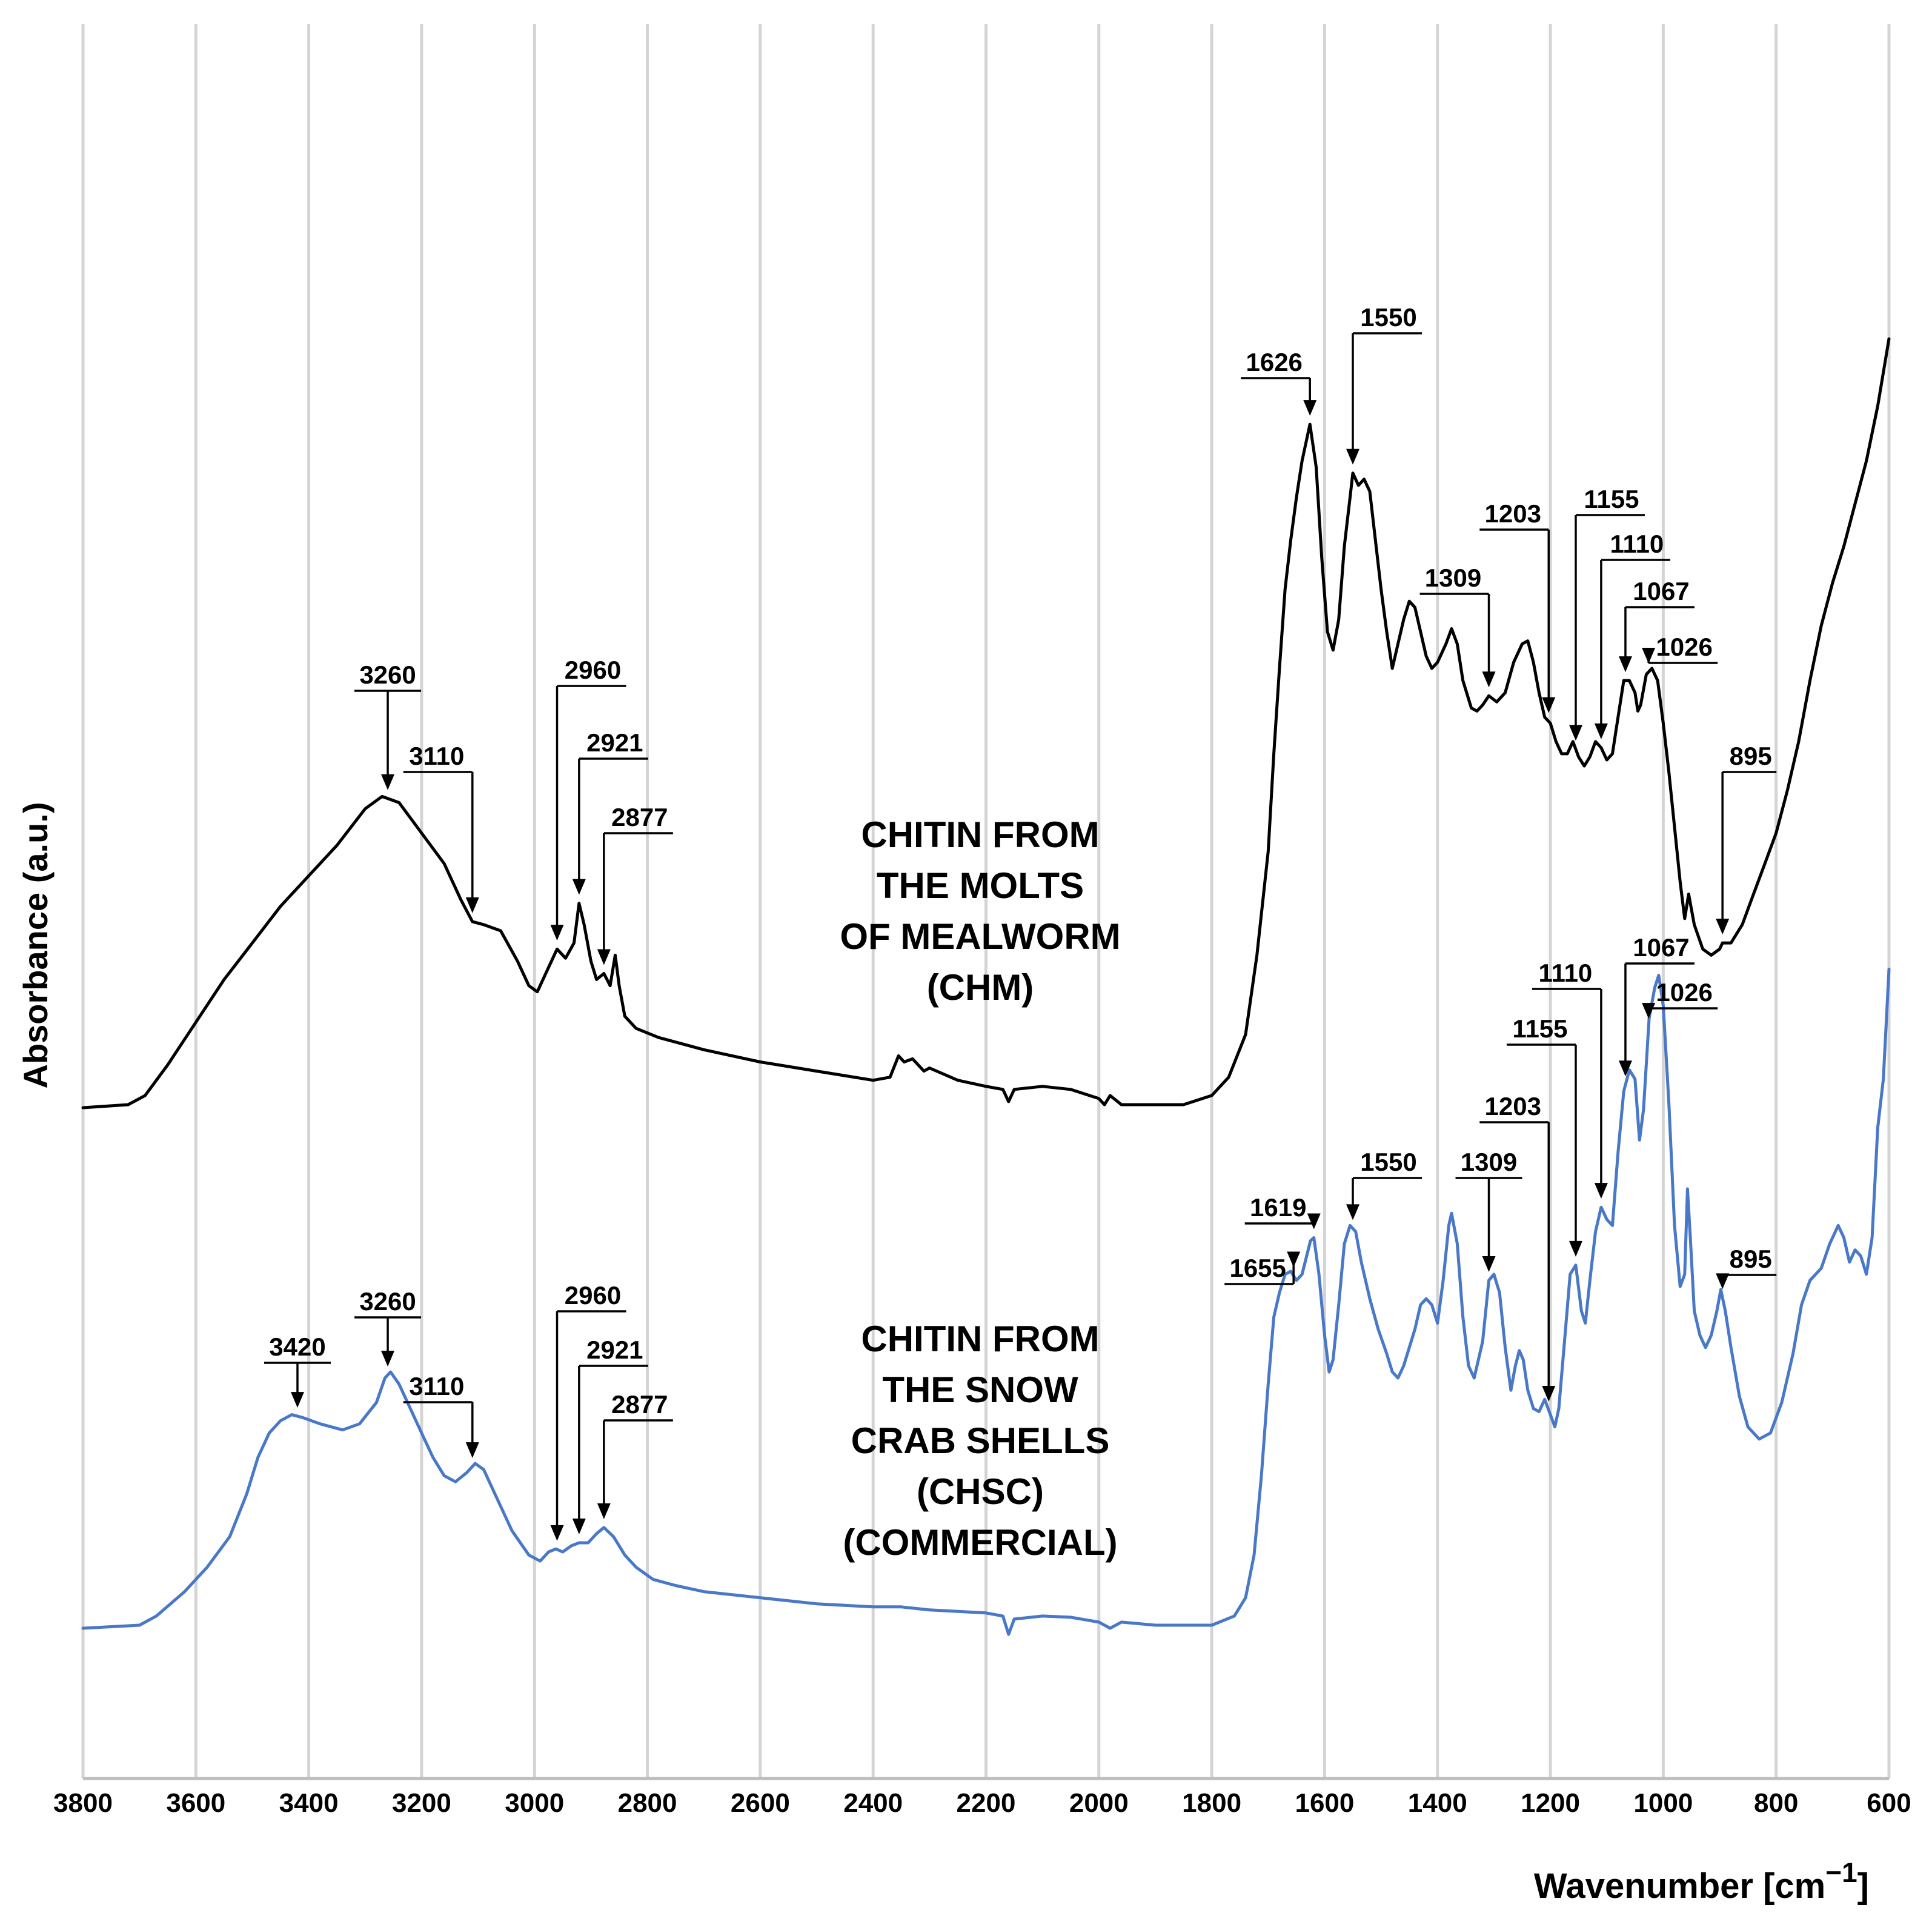 The width and height of the screenshot is (1932, 1930). I want to click on annotation-chm-1626: 1626, so click(1279, 382).